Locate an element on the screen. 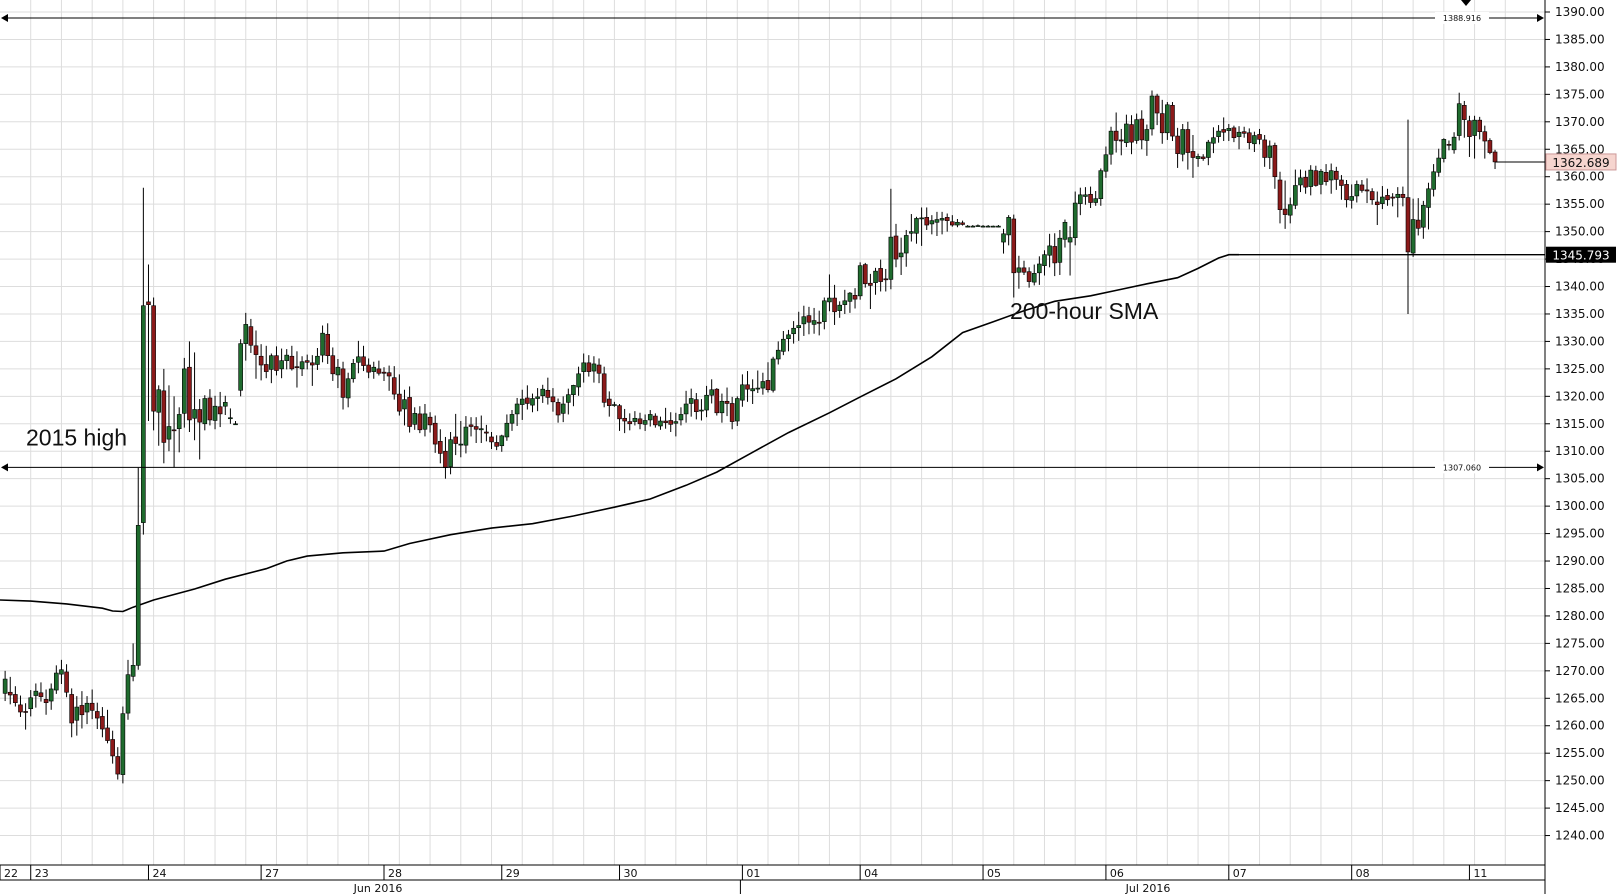 Image resolution: width=1617 pixels, height=894 pixels. day-label: 08 is located at coordinates (1363, 873).